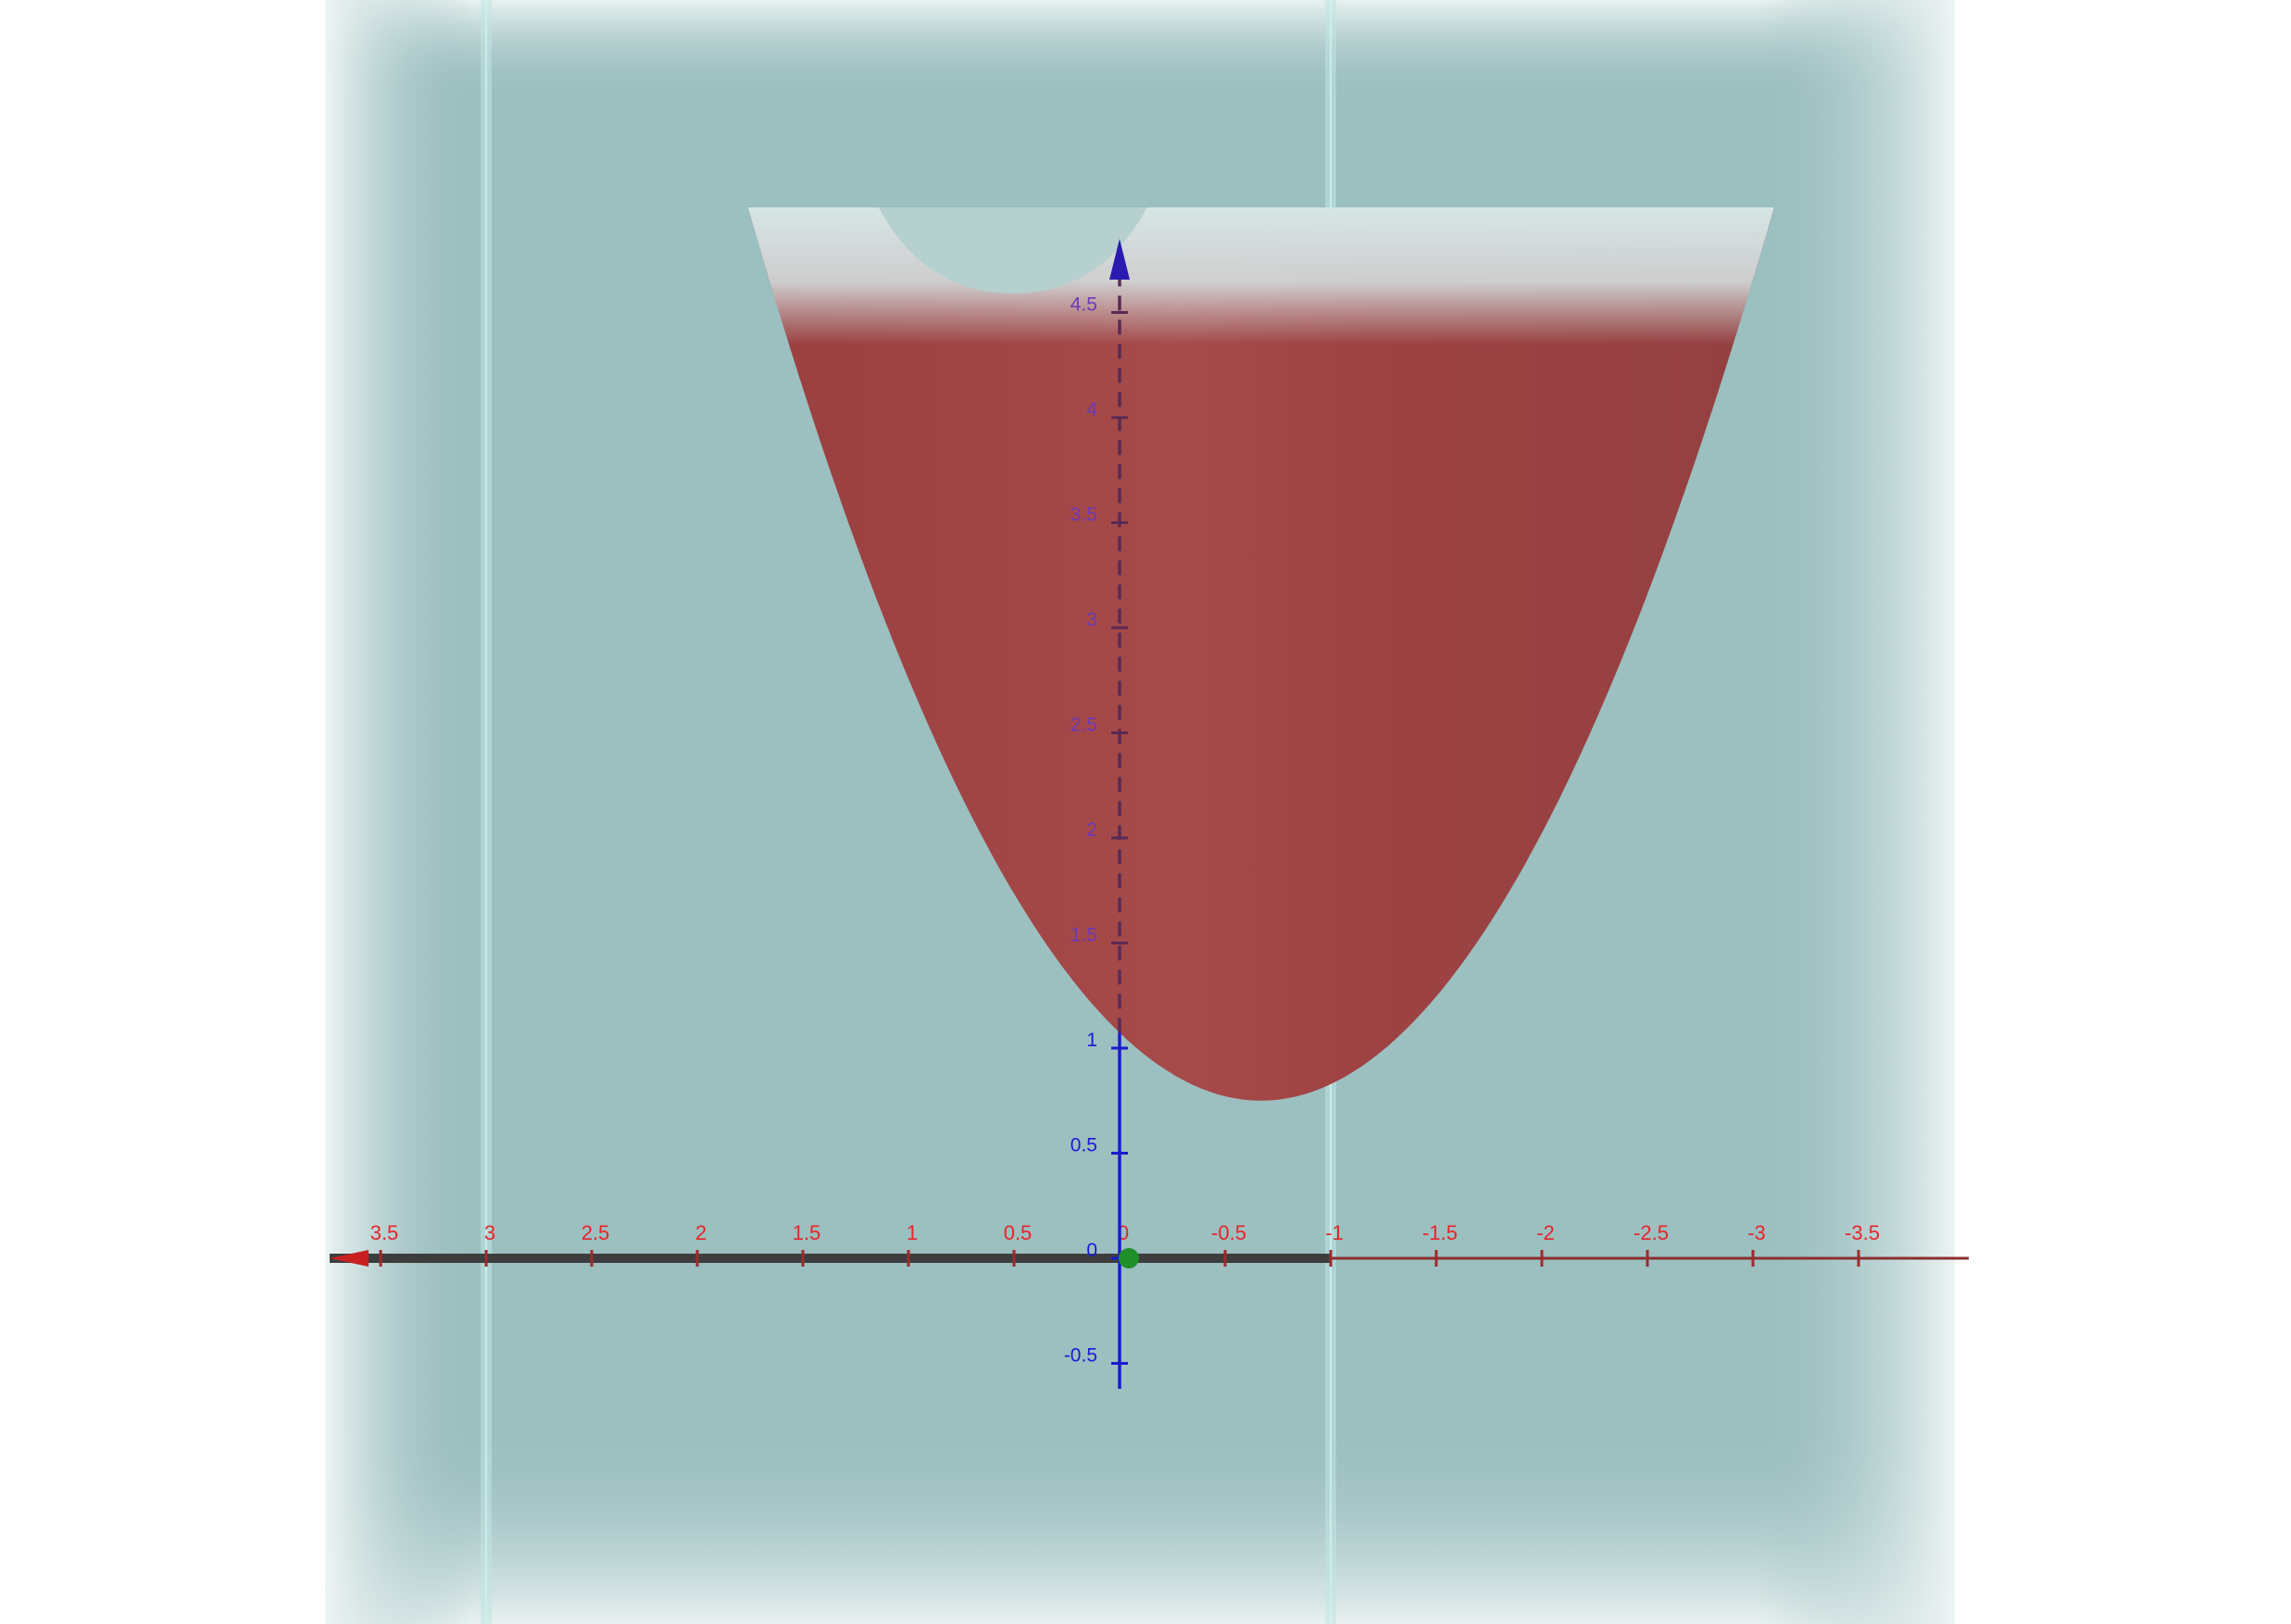 This screenshot has height=1624, width=2291. I want to click on z-axis-tick-label: 3, so click(1092, 620).